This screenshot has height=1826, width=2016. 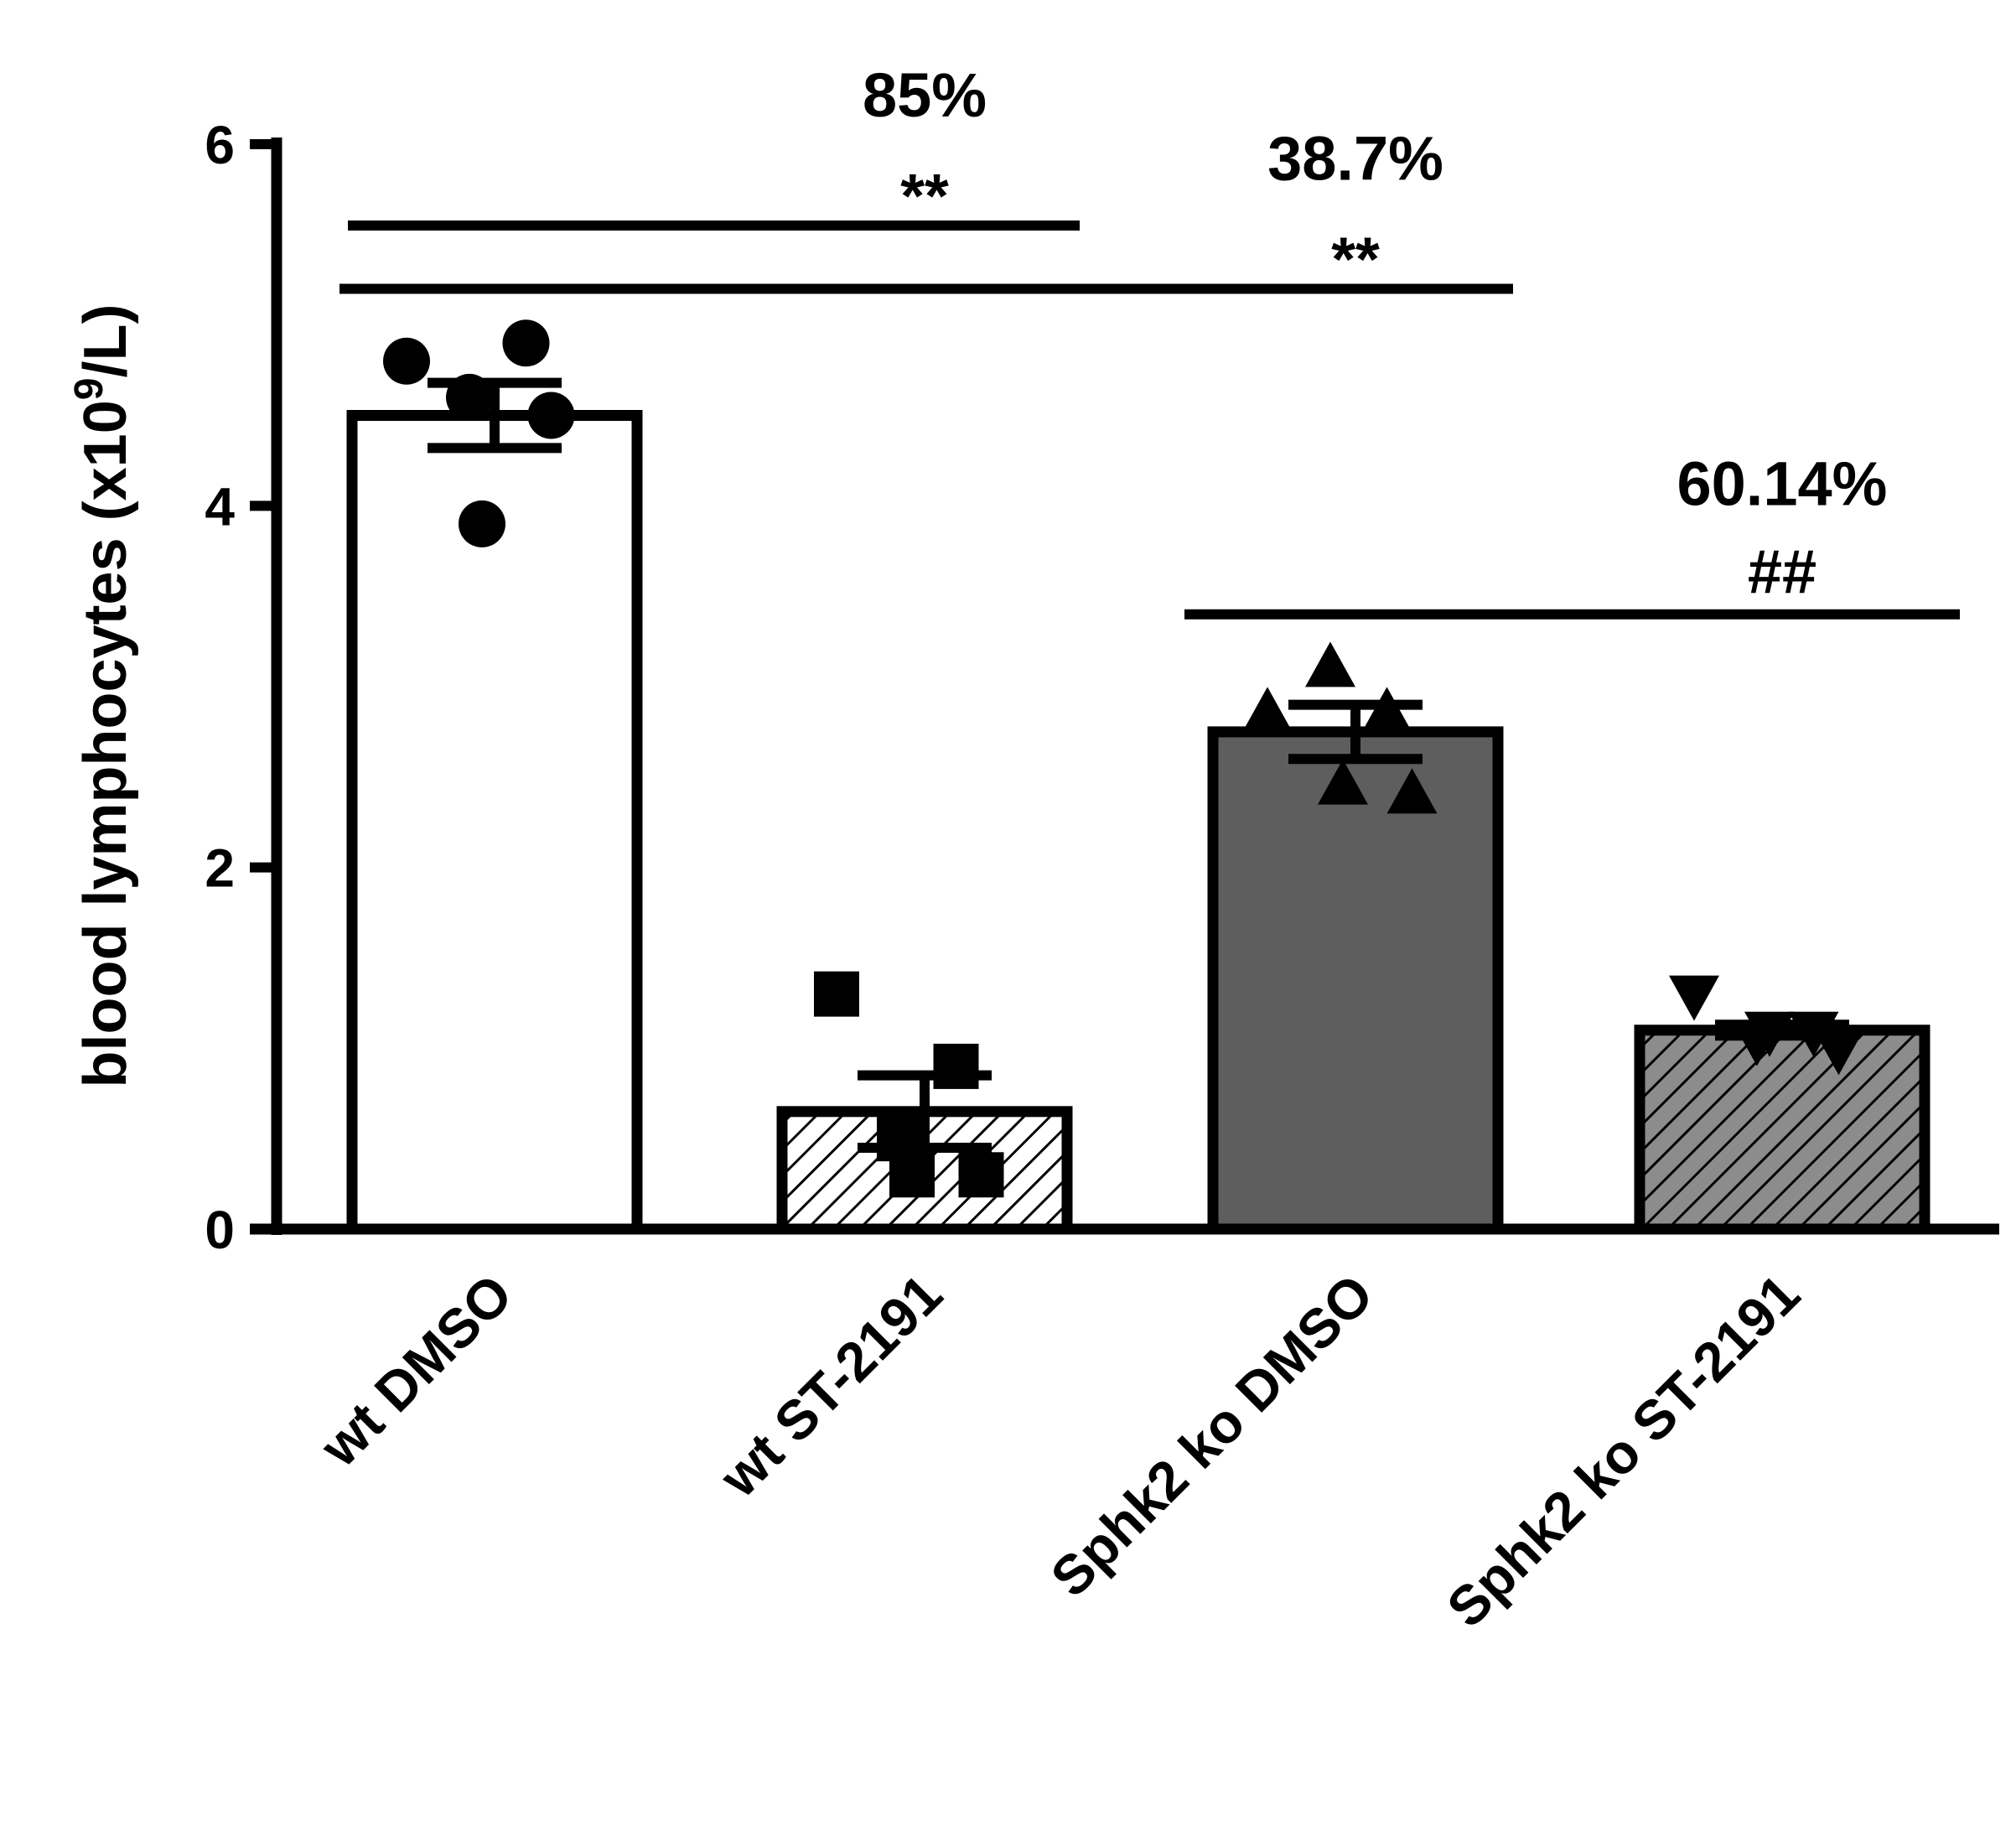 I want to click on y-tick-label-4: 4, so click(x=220, y=506).